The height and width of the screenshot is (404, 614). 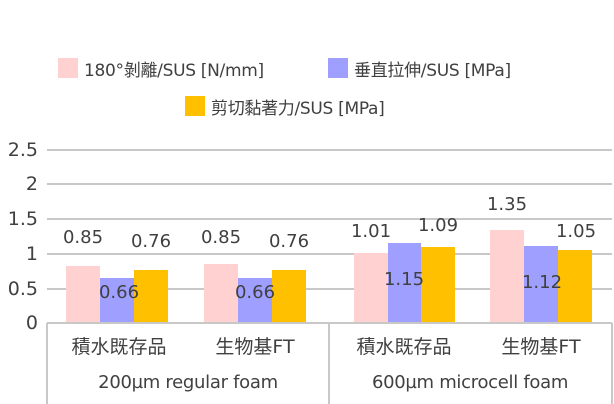 What do you see at coordinates (289, 296) in the screenshot?
I see `bar-shear-group2` at bounding box center [289, 296].